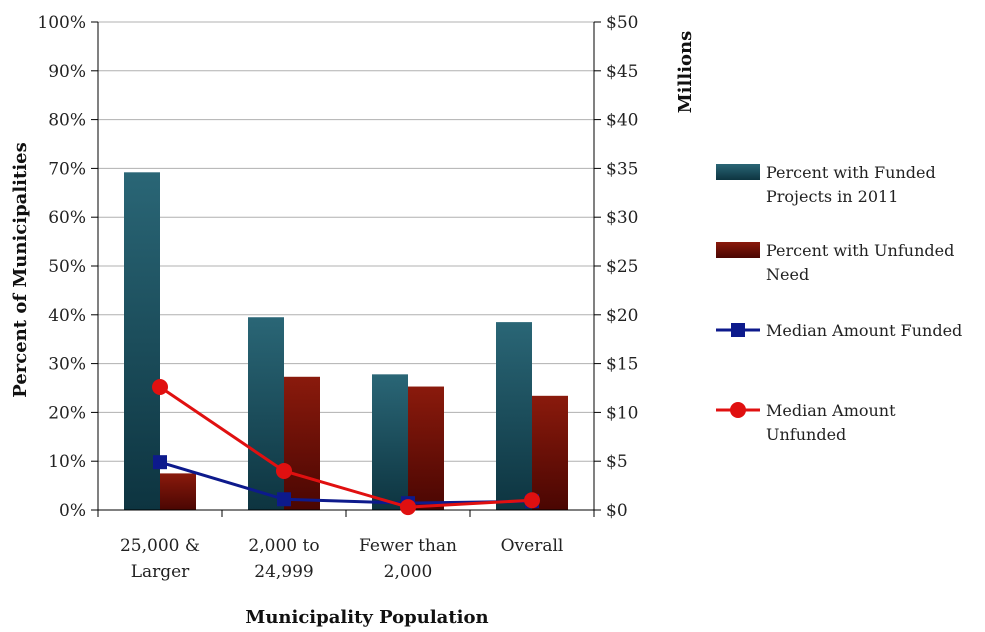 Image resolution: width=985 pixels, height=632 pixels. Describe the element at coordinates (67, 218) in the screenshot. I see `y-tick-label: 60%` at that location.